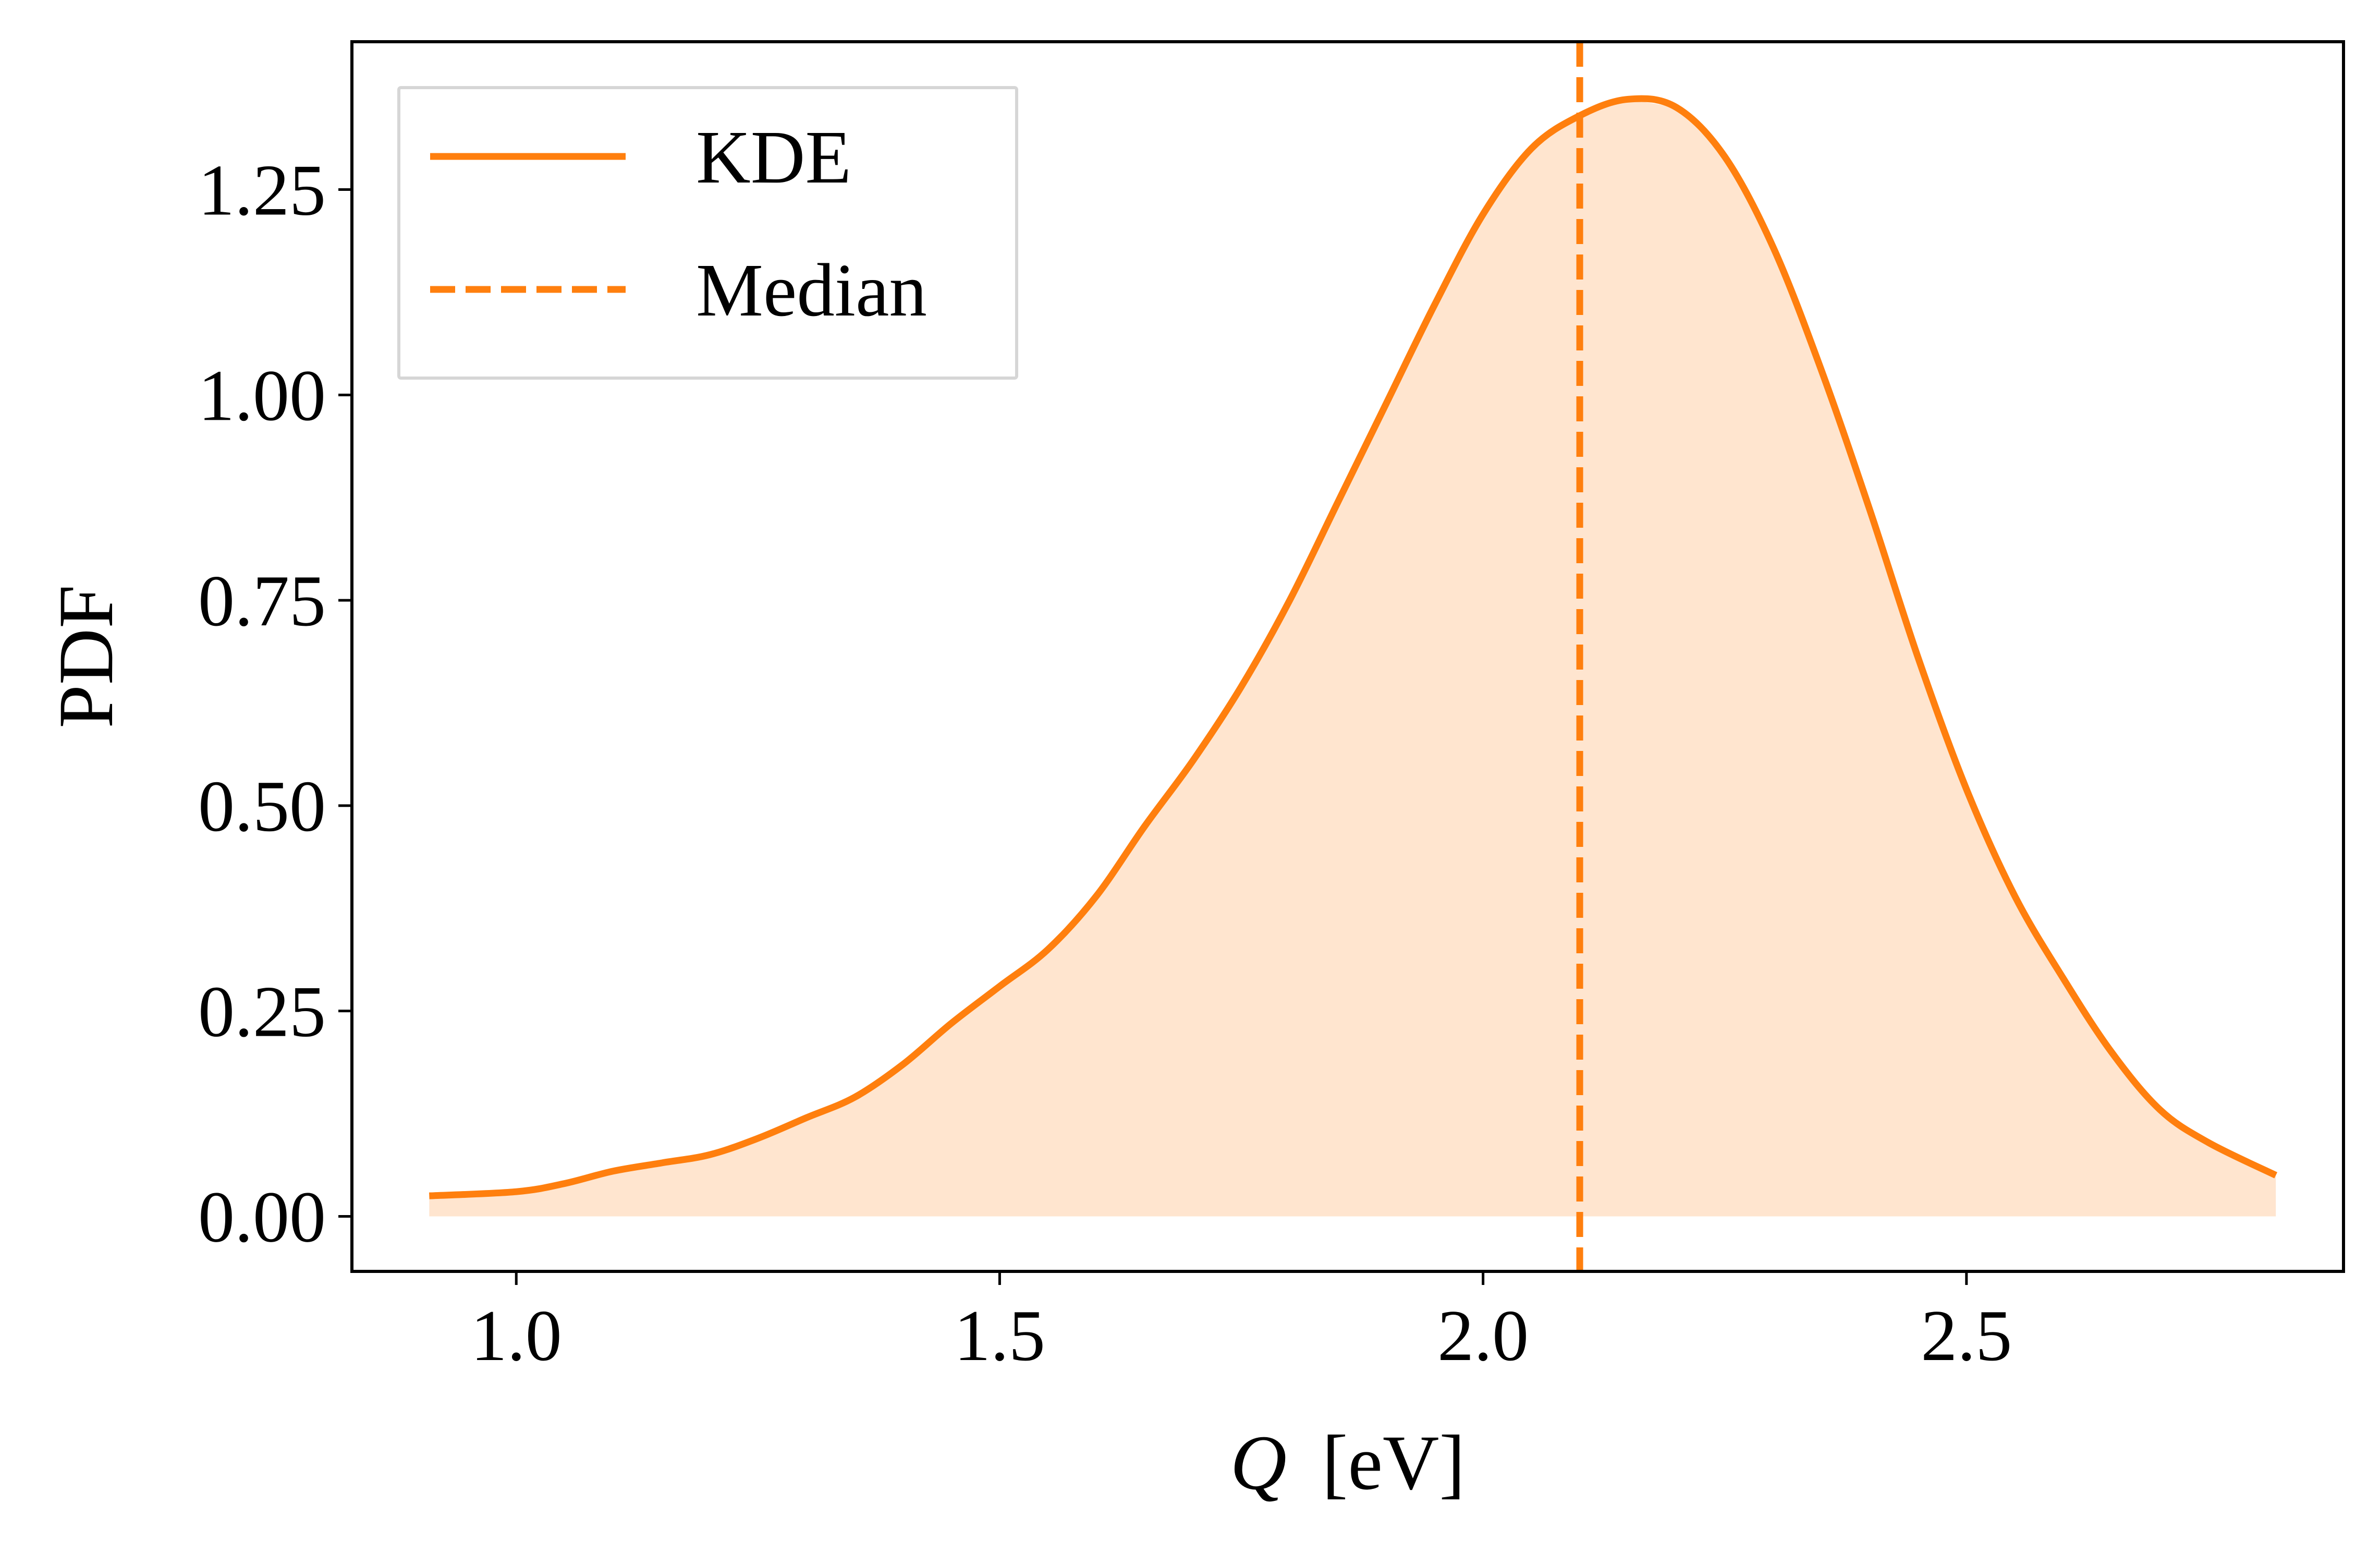  Describe the element at coordinates (516, 1335) in the screenshot. I see `x-tick-label: 1.0` at that location.